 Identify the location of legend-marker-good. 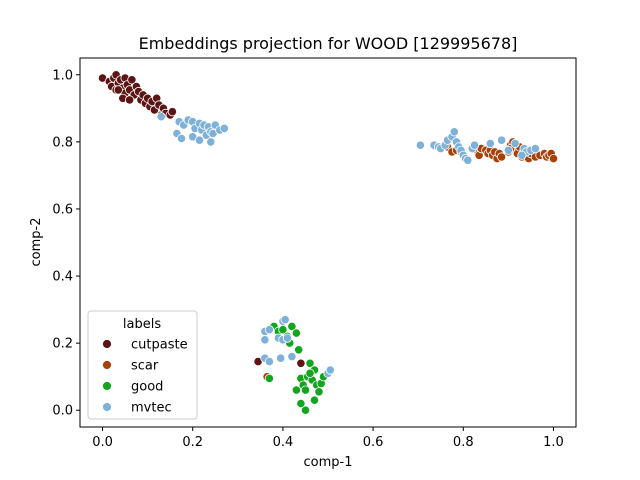
(107, 386).